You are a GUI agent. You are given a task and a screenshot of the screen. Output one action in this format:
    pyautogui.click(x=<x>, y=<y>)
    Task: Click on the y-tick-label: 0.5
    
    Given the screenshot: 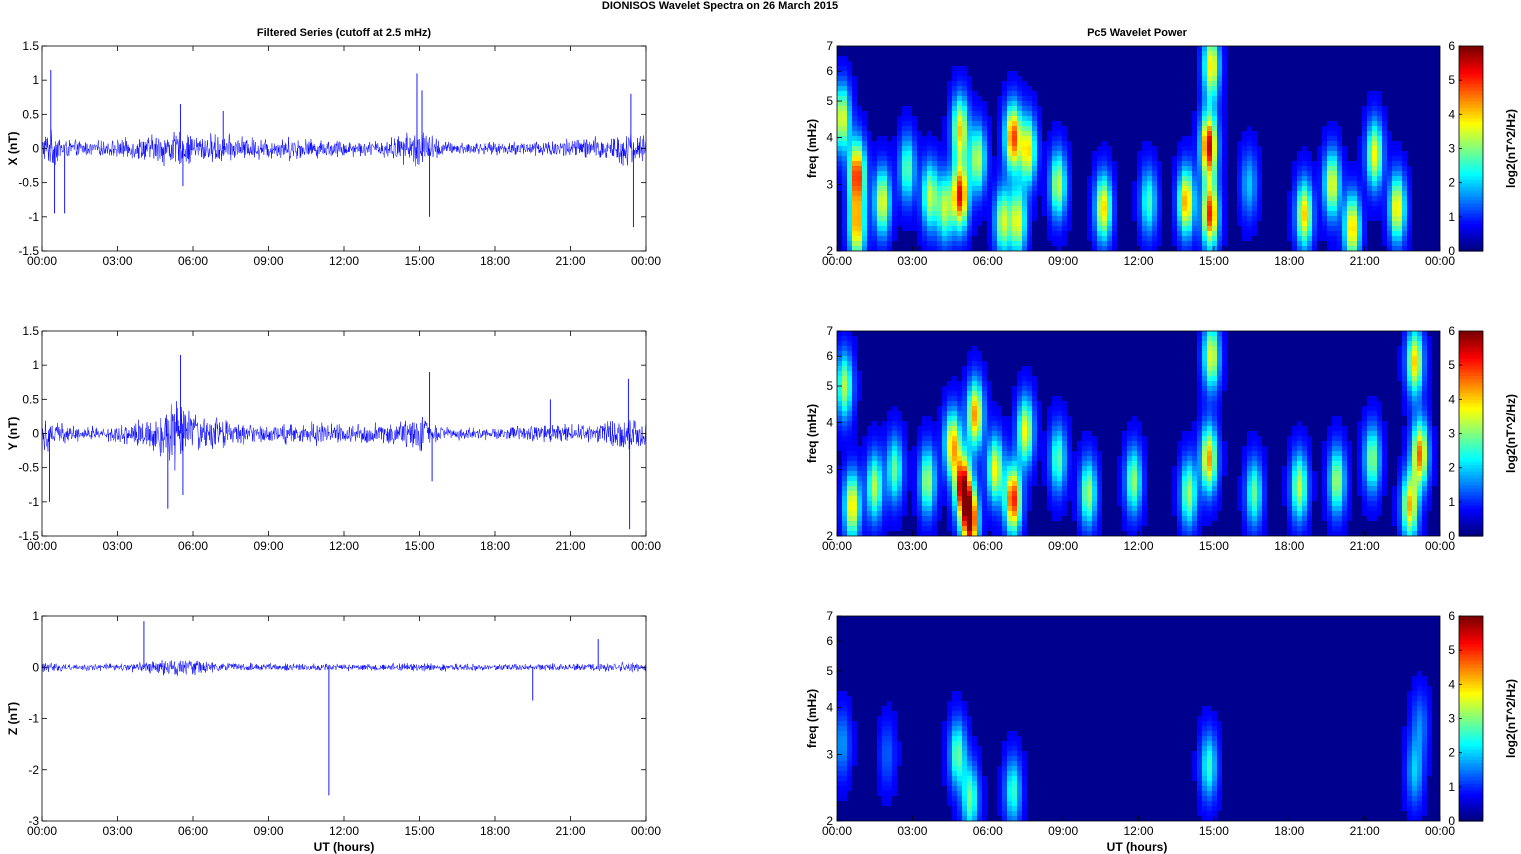 What is the action you would take?
    pyautogui.click(x=30, y=399)
    